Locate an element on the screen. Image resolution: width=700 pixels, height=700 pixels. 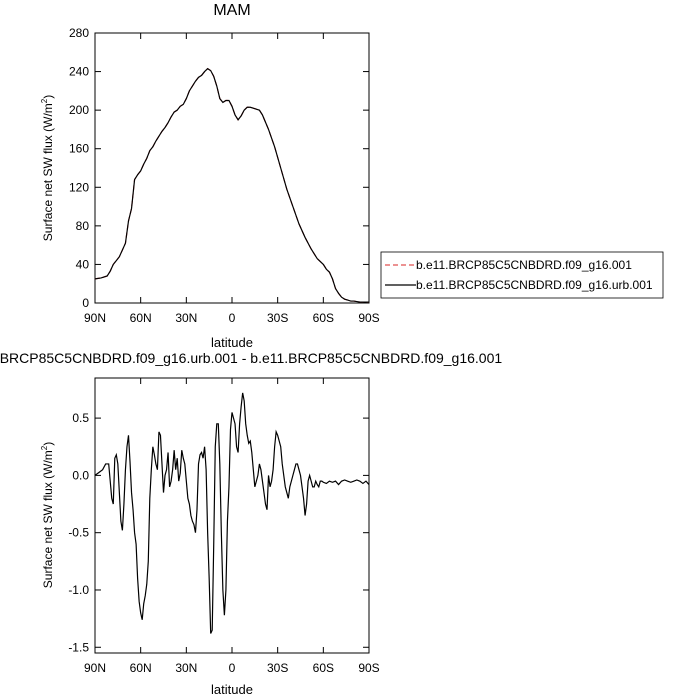
legend-label-urban: b.e11.BRCP85C5CNBDRD.f09_g16.urb.001 is located at coordinates (534, 285).